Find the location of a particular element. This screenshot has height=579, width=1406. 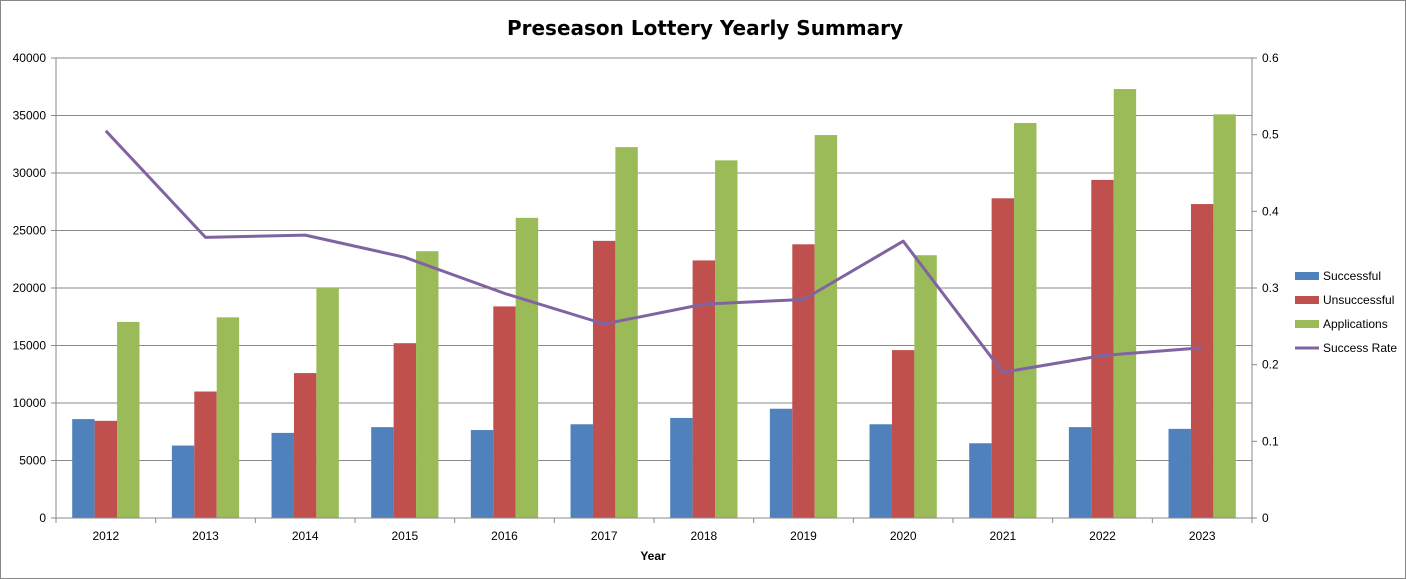

chart-title: Preseason Lottery Yearly Summary is located at coordinates (705, 28).